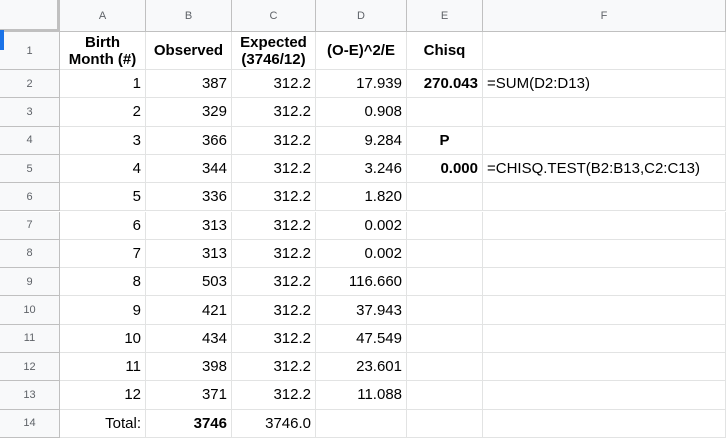 The height and width of the screenshot is (438, 726). I want to click on cell-b: 371, so click(189, 395).